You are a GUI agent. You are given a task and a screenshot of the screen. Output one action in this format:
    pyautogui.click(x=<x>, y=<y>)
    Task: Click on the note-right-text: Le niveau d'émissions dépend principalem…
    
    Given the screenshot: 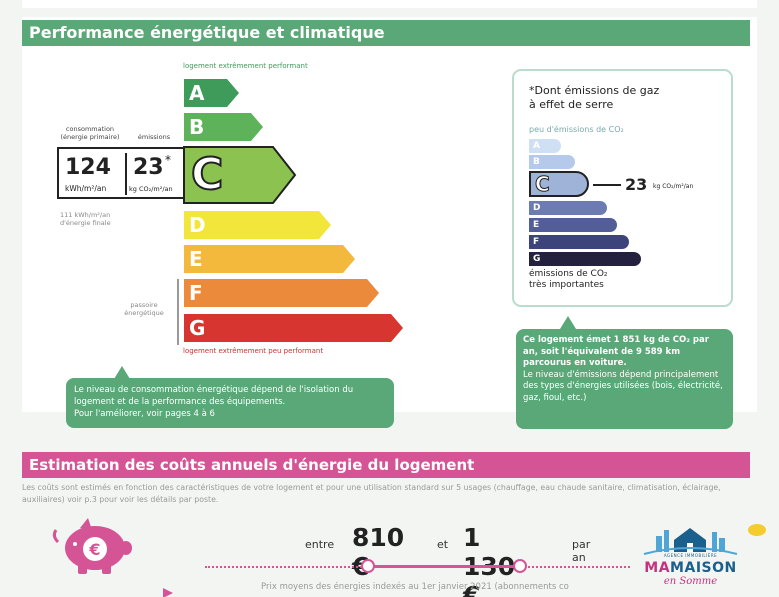 What is the action you would take?
    pyautogui.click(x=623, y=386)
    